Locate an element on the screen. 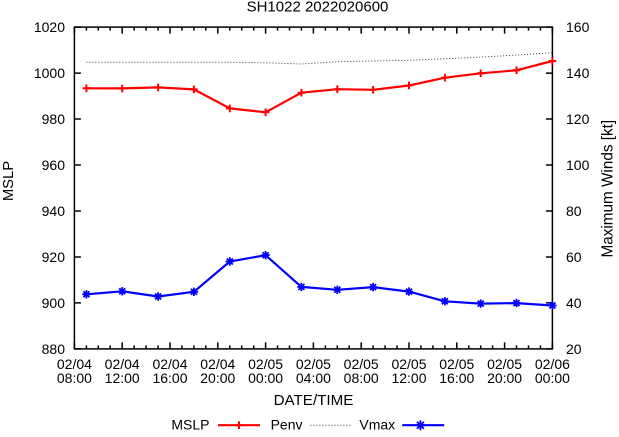 The width and height of the screenshot is (619, 437). svg-text: 880 is located at coordinates (54, 349).